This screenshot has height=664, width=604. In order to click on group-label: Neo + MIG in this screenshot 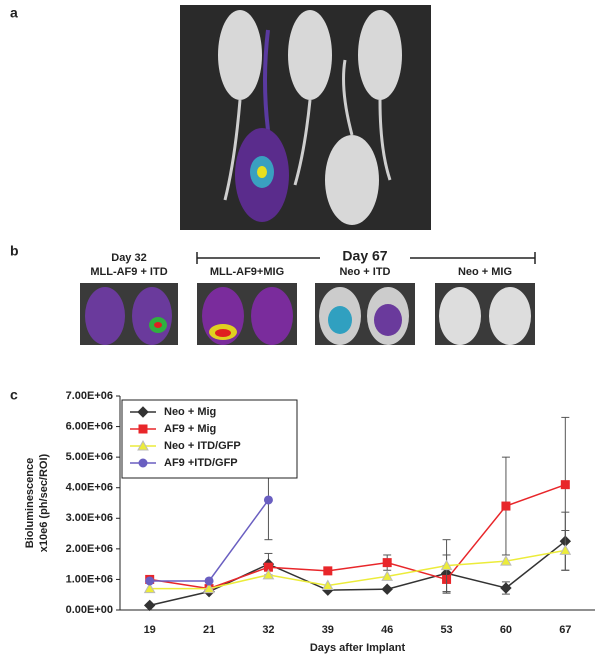, I will do `click(485, 272)`.